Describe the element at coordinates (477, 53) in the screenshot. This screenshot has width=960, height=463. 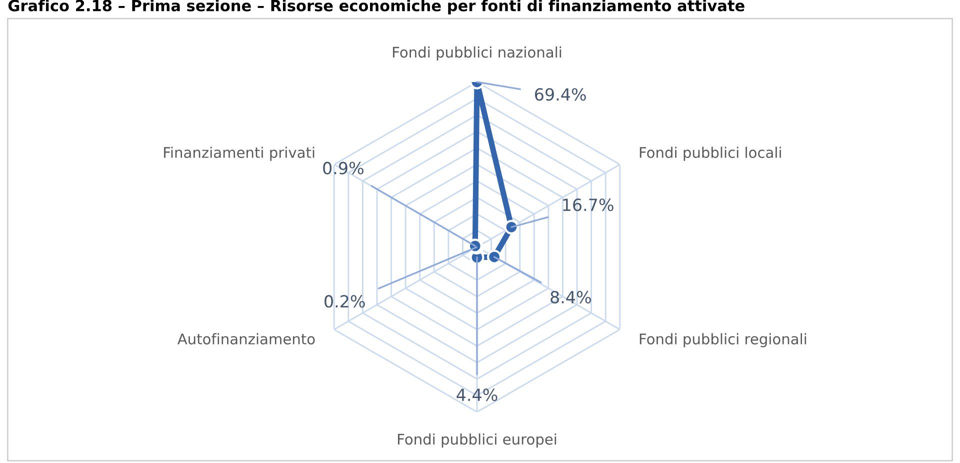
I see `spoke-label: Fondi pubblici nazionali` at that location.